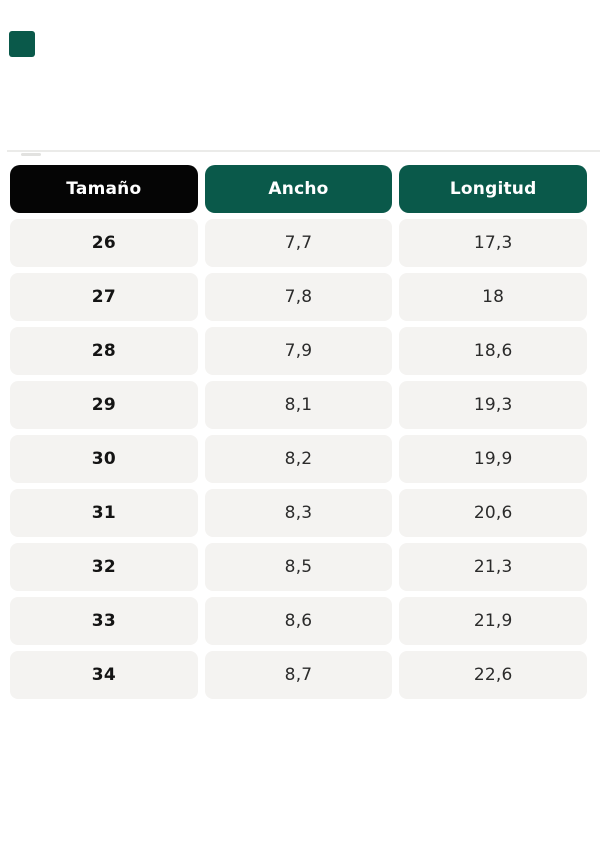  I want to click on divider-line, so click(303, 151).